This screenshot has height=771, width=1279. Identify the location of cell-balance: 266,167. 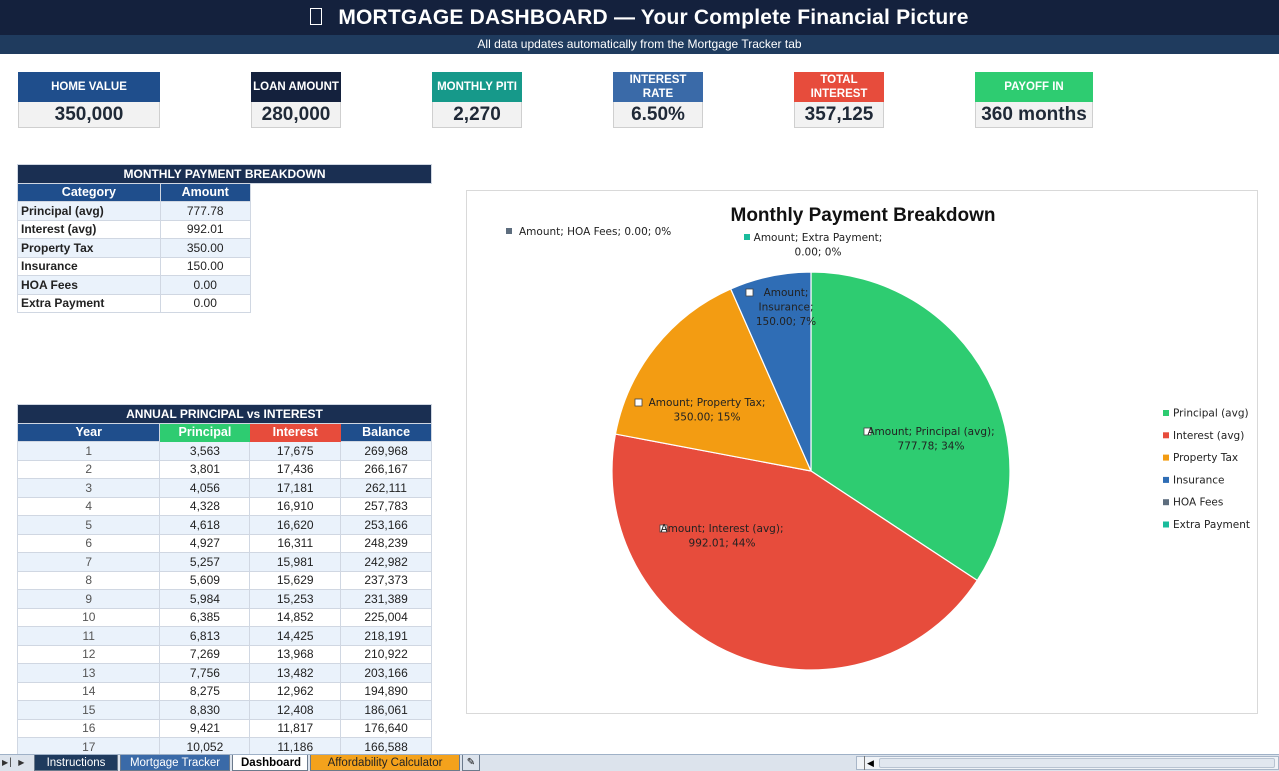
(386, 469).